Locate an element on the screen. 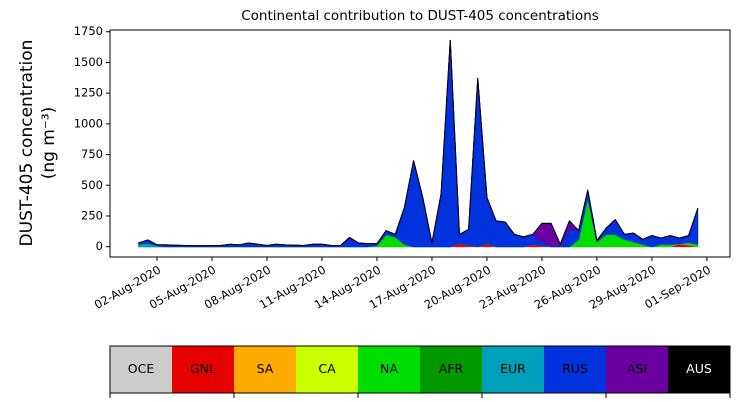 This screenshot has height=402, width=739. legend-label: GNL is located at coordinates (203, 368).